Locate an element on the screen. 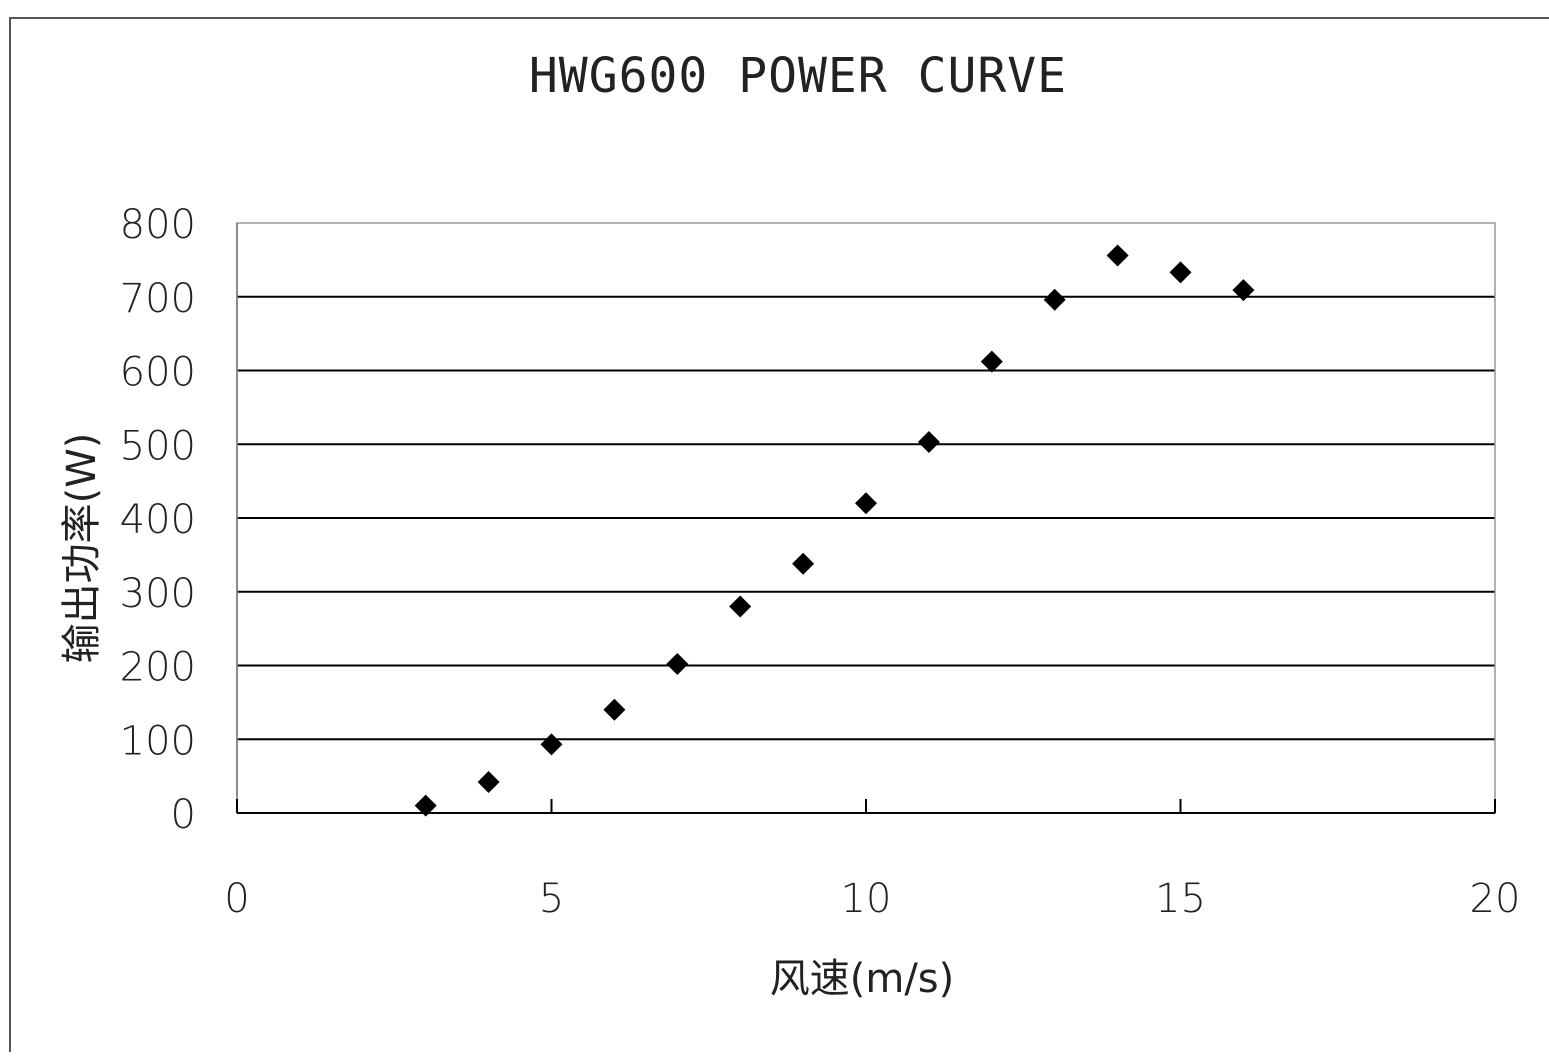 This screenshot has height=1056, width=1549. x-tick-label-0: 0 is located at coordinates (236, 899).